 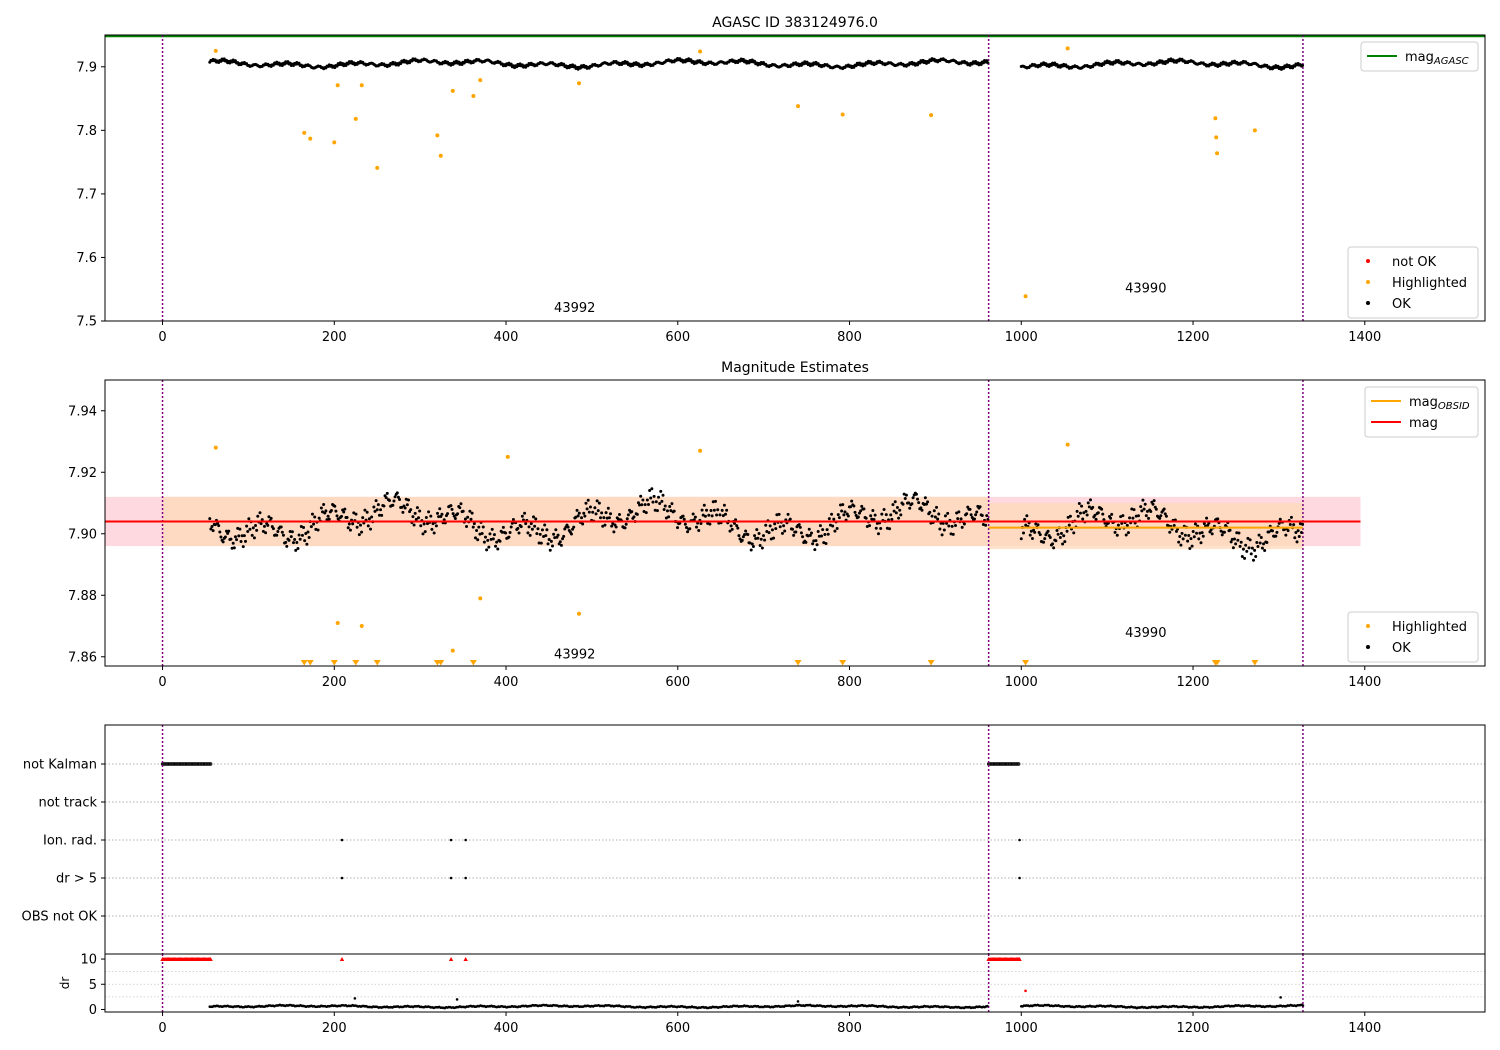 What do you see at coordinates (1280, 997) in the screenshot?
I see `dr-outlier-point` at bounding box center [1280, 997].